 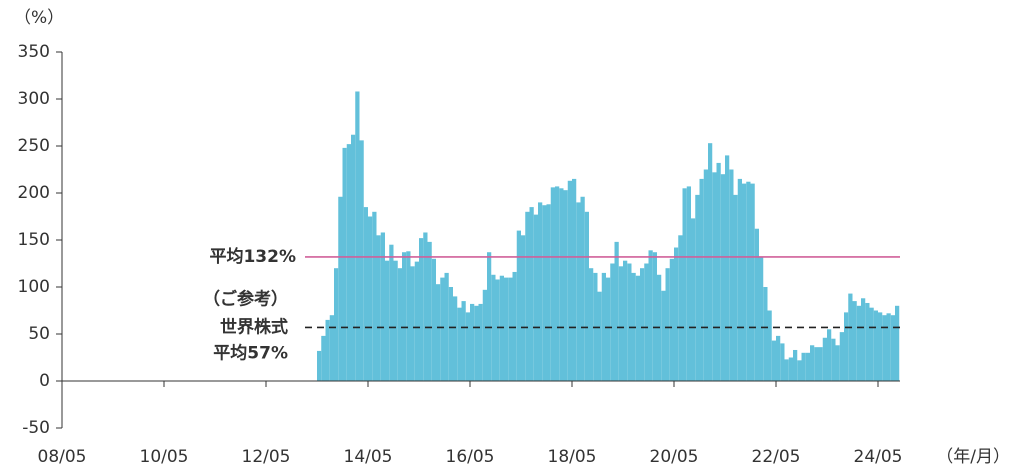 I want to click on y-tick-label: 50, so click(x=39, y=334).